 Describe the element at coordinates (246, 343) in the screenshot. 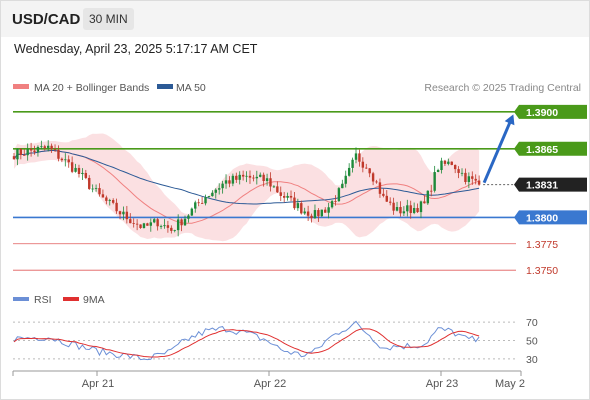

I see `rsi-ma-line` at that location.